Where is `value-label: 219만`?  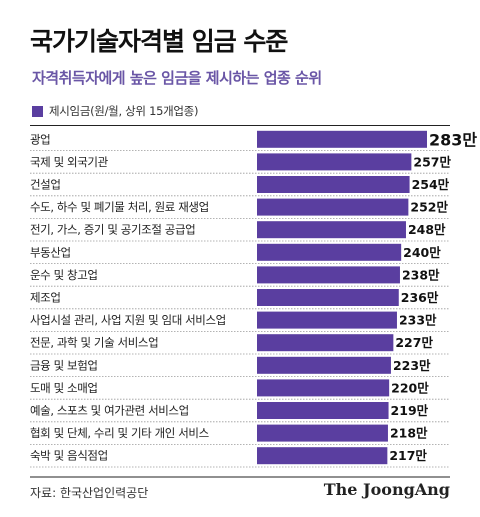 value-label: 219만 is located at coordinates (410, 410).